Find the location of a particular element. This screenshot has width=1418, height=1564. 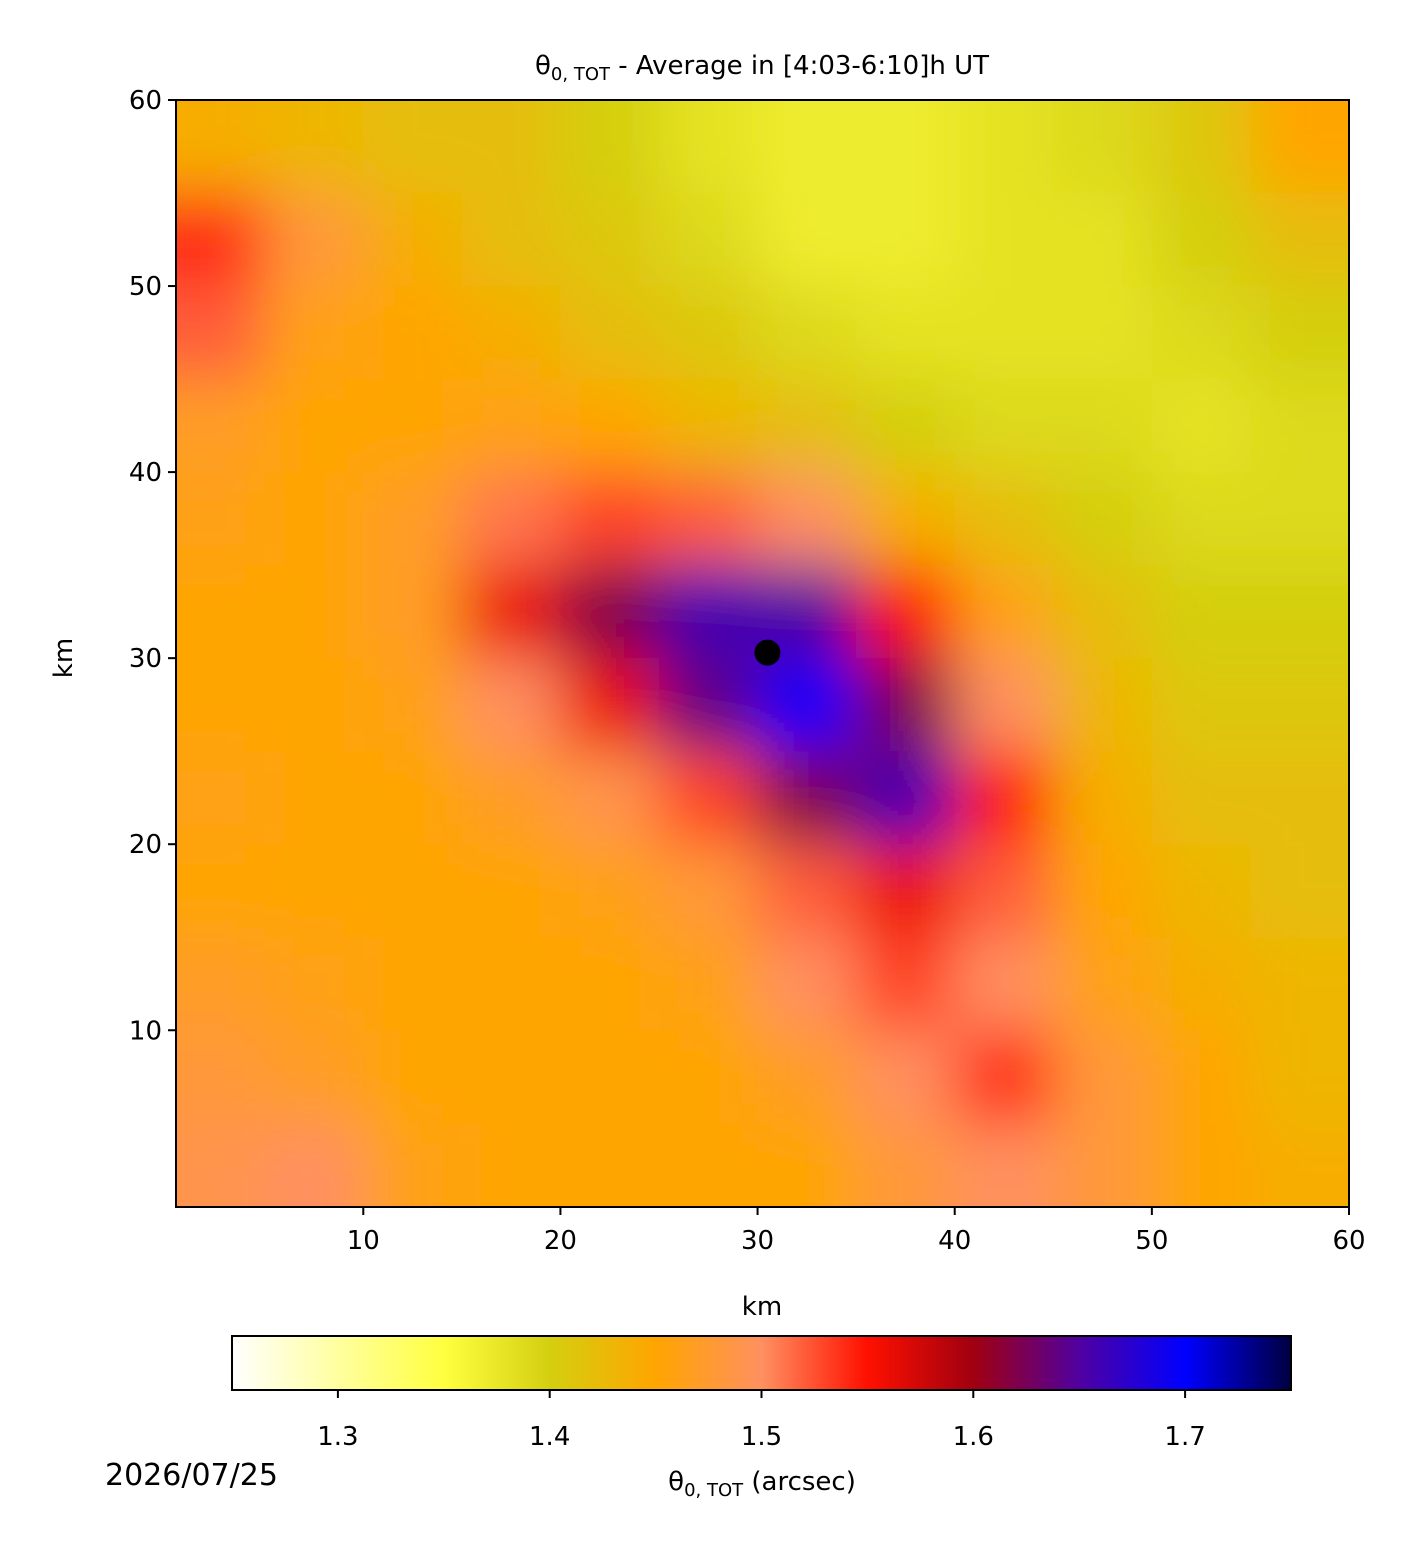

x-tick-label: 30 is located at coordinates (757, 1241).